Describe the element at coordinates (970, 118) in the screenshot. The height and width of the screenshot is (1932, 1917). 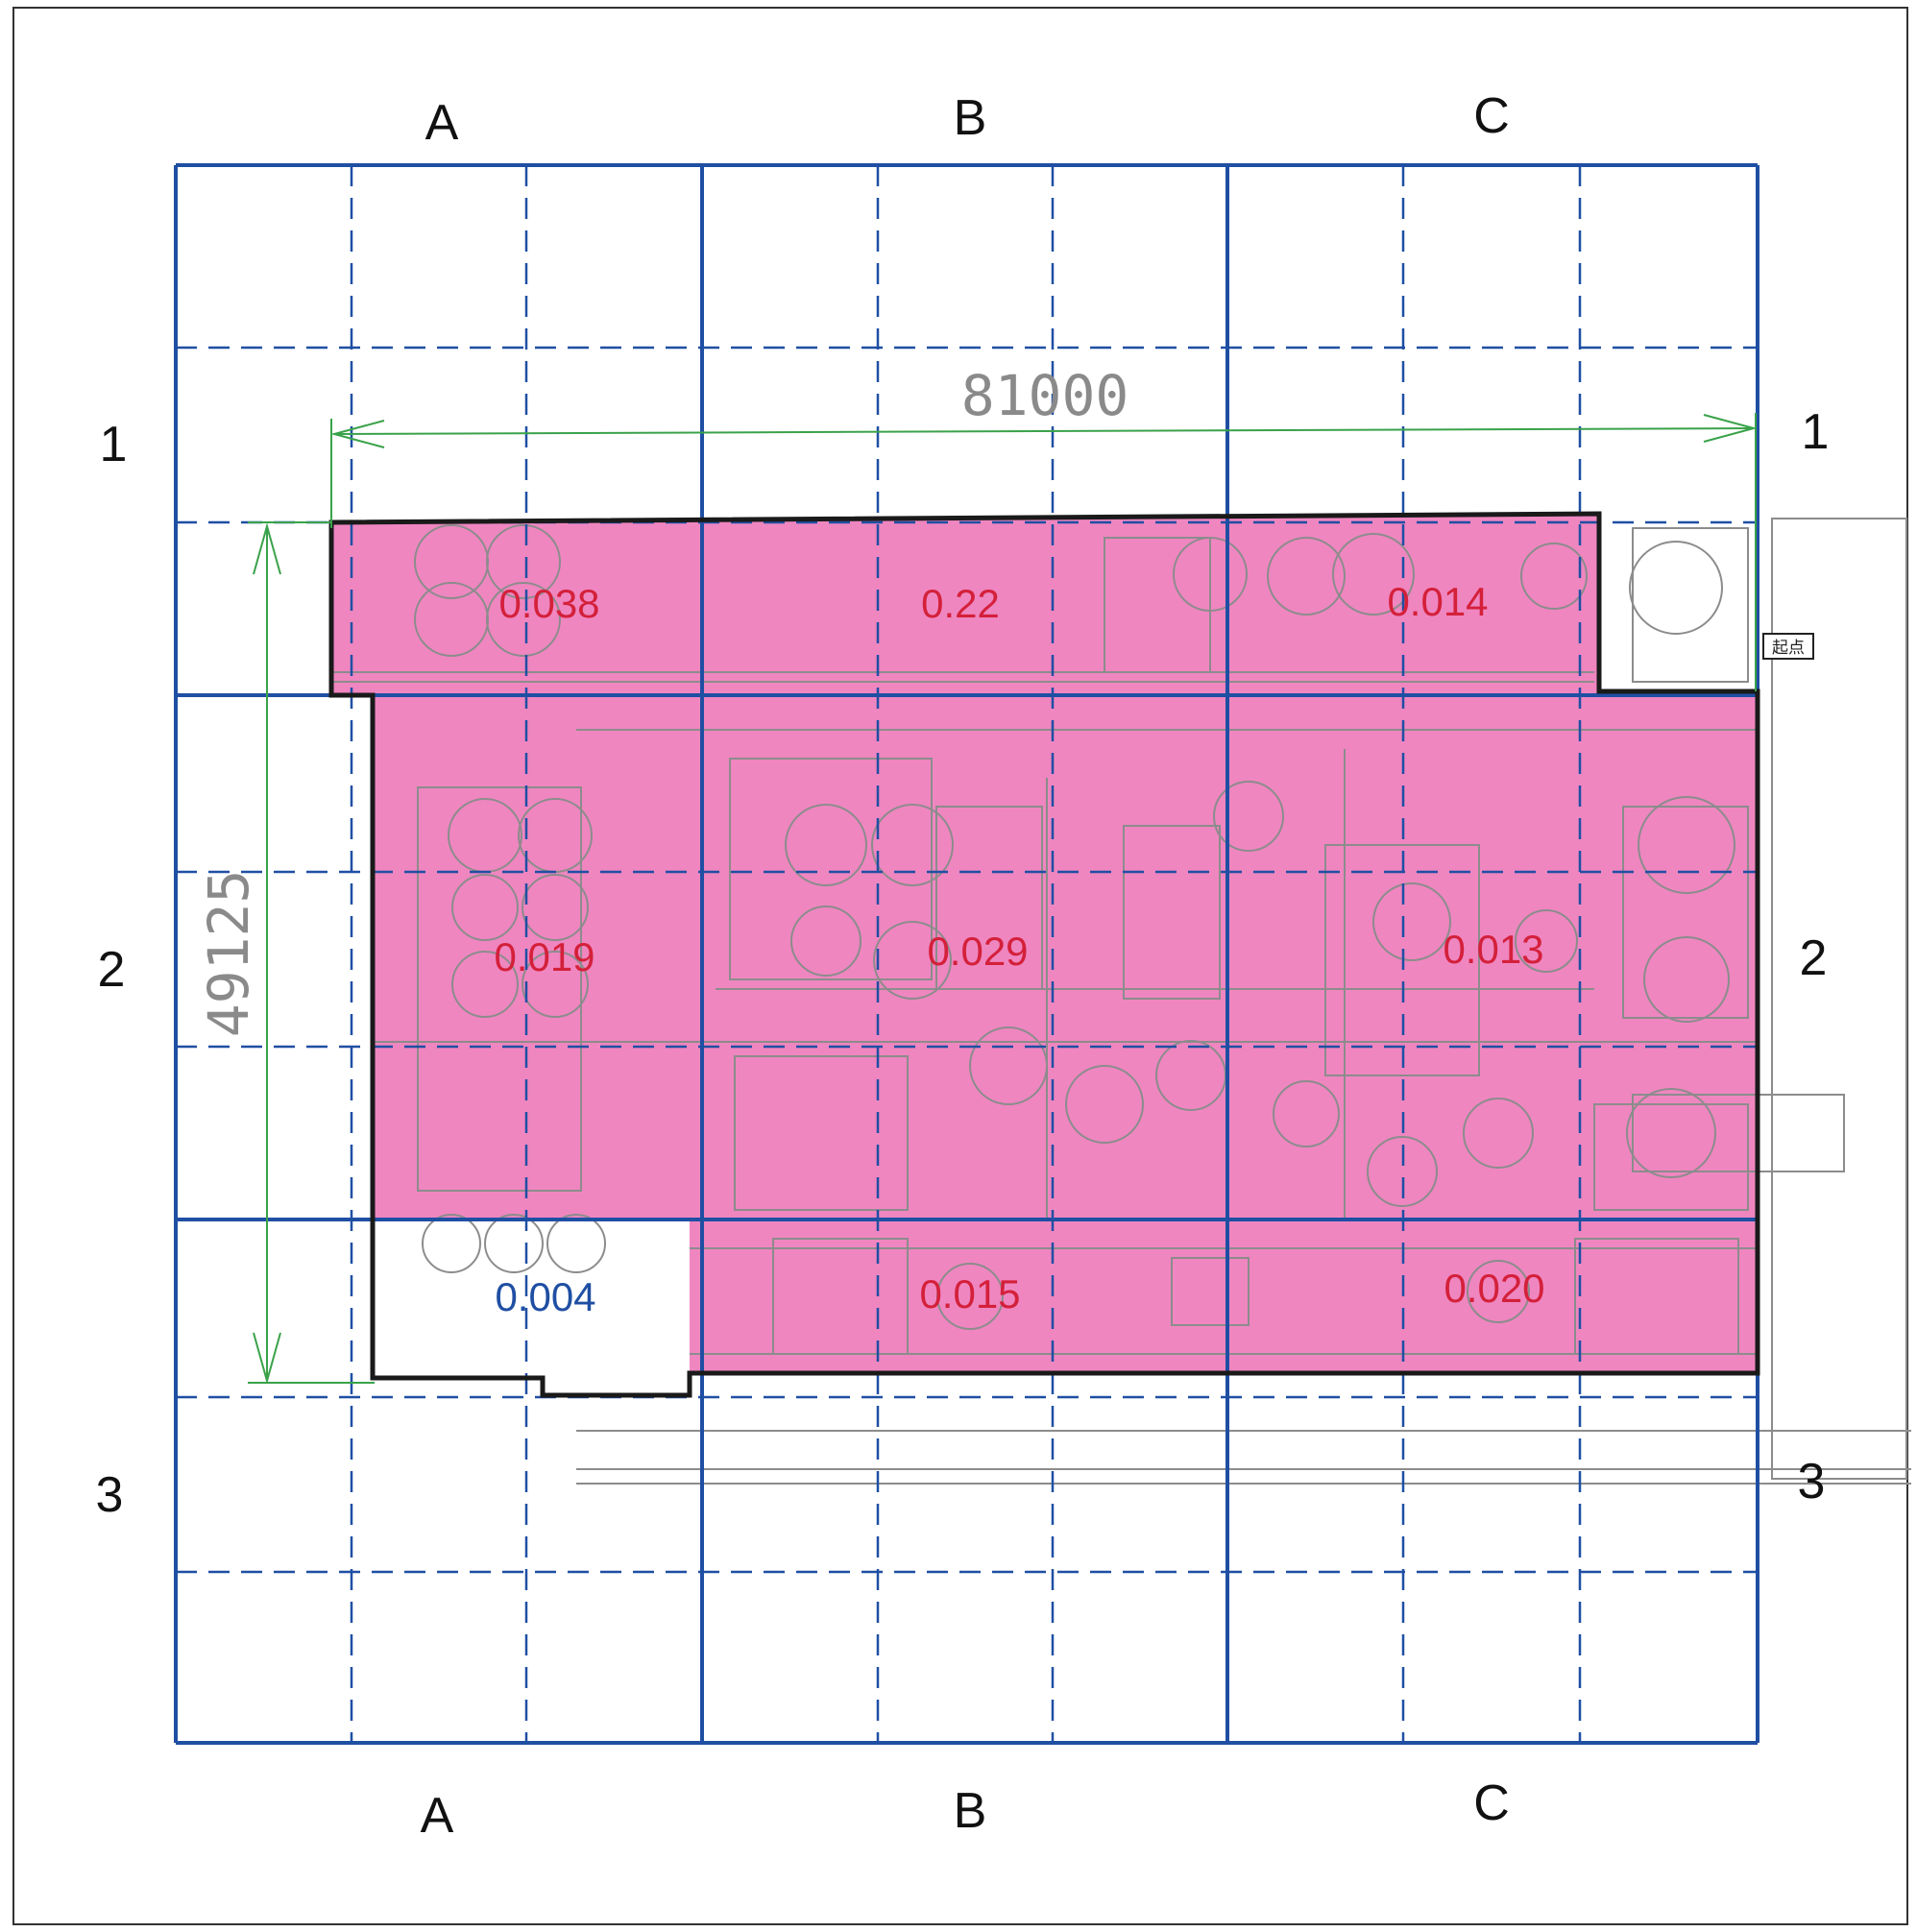
I see `column-label-top-b: B` at that location.